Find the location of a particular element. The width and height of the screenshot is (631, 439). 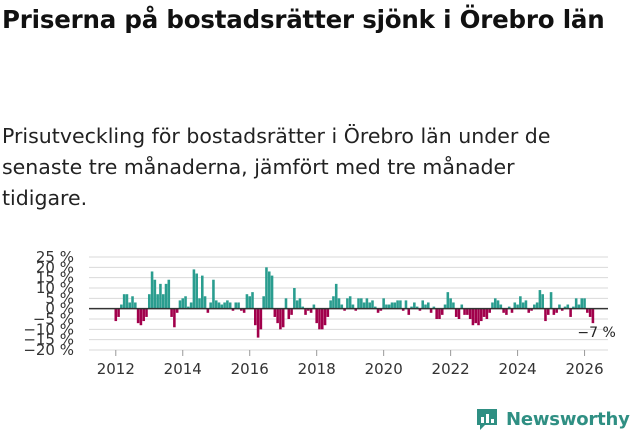

y-tick-label: 0 % is located at coordinates (59, 309).